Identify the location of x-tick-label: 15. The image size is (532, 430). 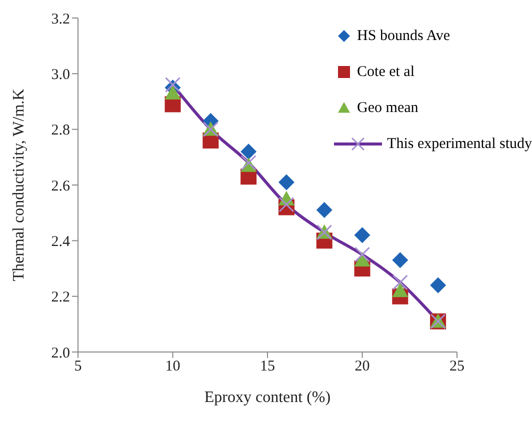
(267, 366).